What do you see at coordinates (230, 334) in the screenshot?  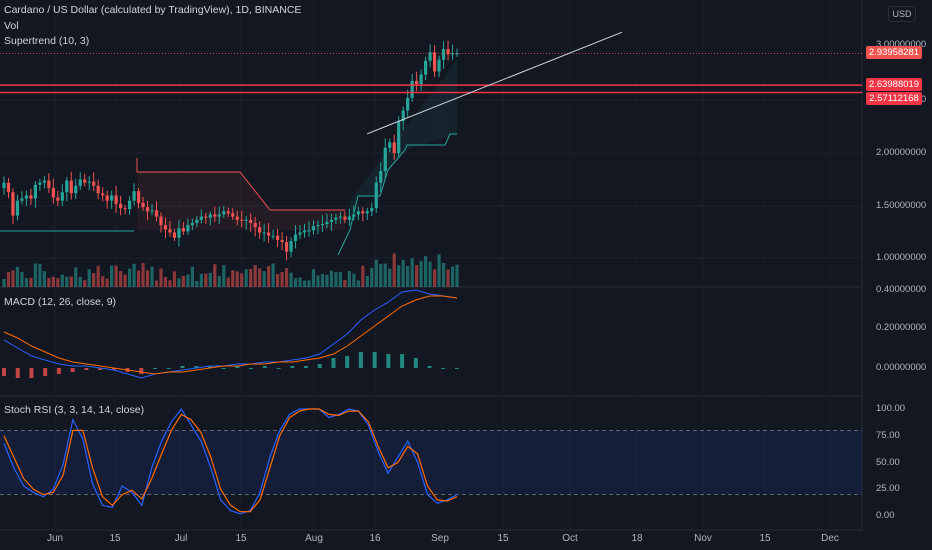 I see `macd-pane` at bounding box center [230, 334].